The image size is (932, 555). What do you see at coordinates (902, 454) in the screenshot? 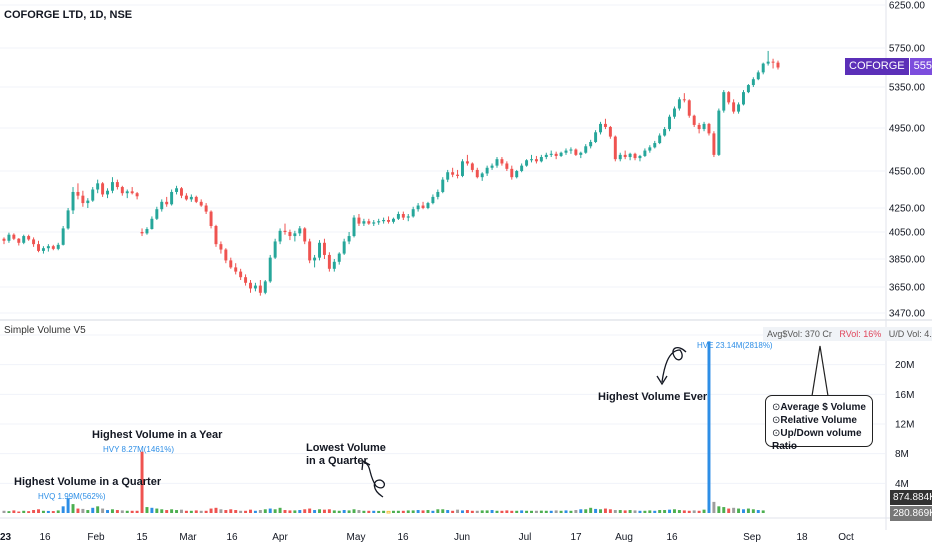
I see `volume-tick-label: 8M` at bounding box center [902, 454].